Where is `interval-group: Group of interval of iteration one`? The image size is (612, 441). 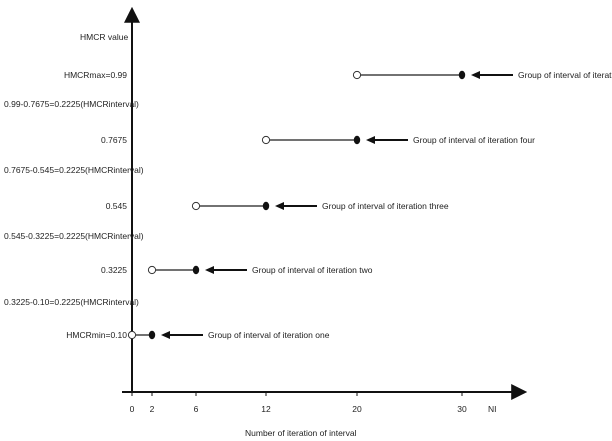 interval-group: Group of interval of iteration one is located at coordinates (228, 335).